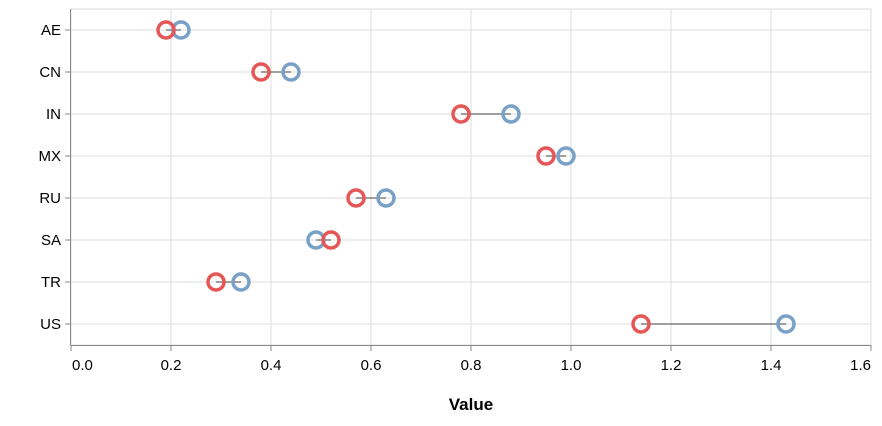 The image size is (882, 426). Describe the element at coordinates (50, 324) in the screenshot. I see `y-tick-label: US` at that location.